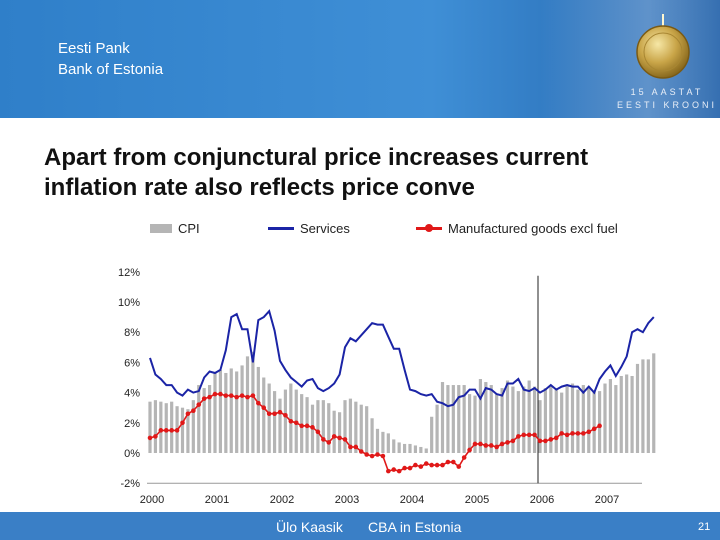 The width and height of the screenshot is (720, 540). What do you see at coordinates (189, 228) in the screenshot?
I see `legend-label-cpi: CPI` at bounding box center [189, 228].